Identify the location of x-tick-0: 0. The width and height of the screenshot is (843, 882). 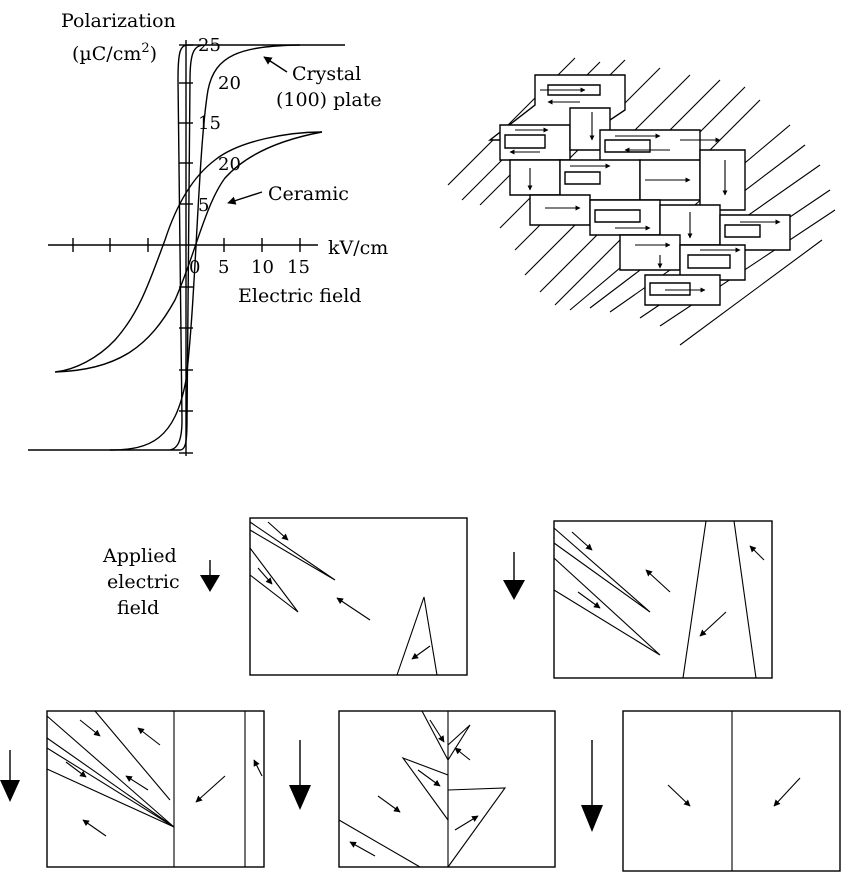
(194, 267).